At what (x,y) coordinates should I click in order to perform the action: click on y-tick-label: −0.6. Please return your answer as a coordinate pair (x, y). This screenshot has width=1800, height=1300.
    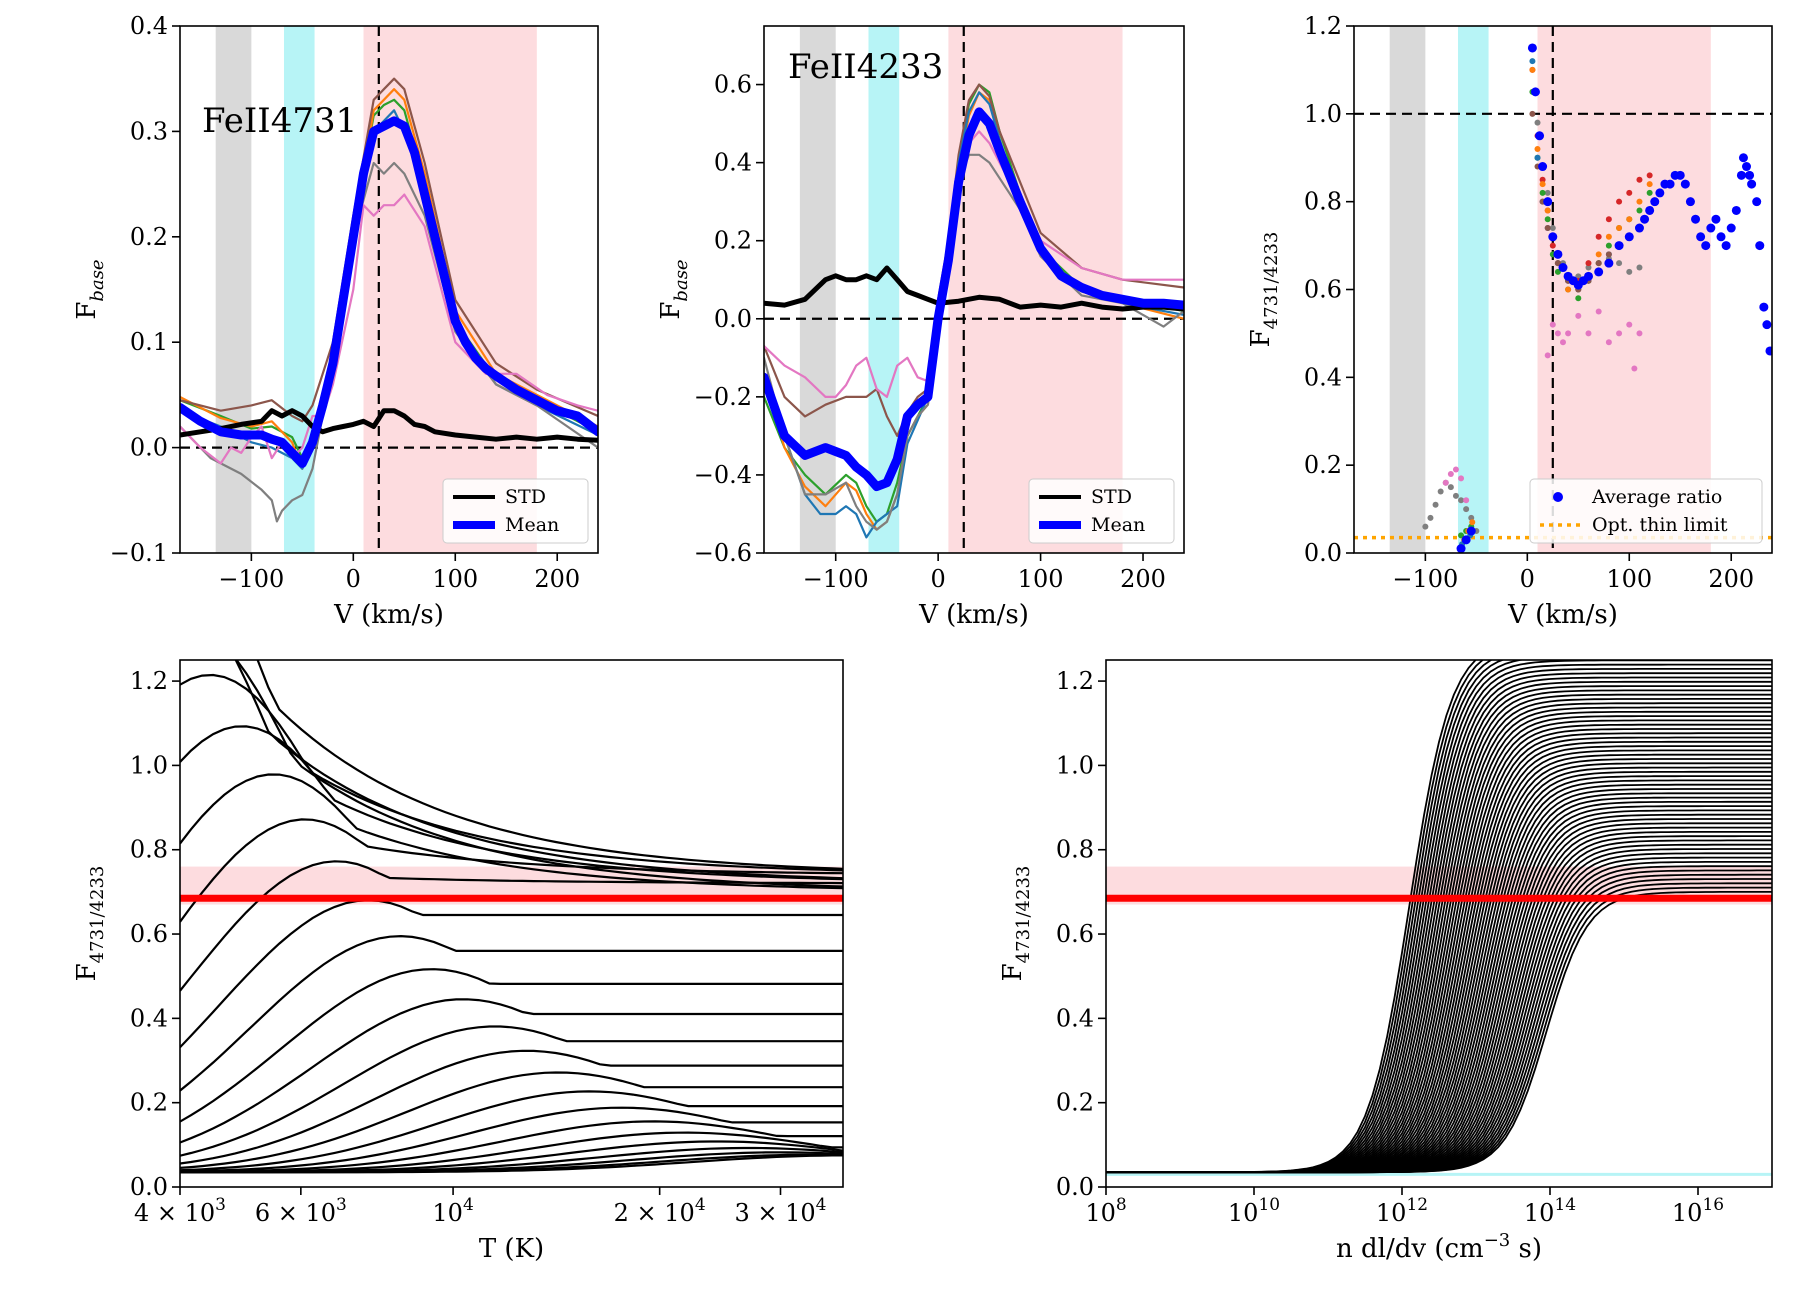
    Looking at the image, I should click on (723, 553).